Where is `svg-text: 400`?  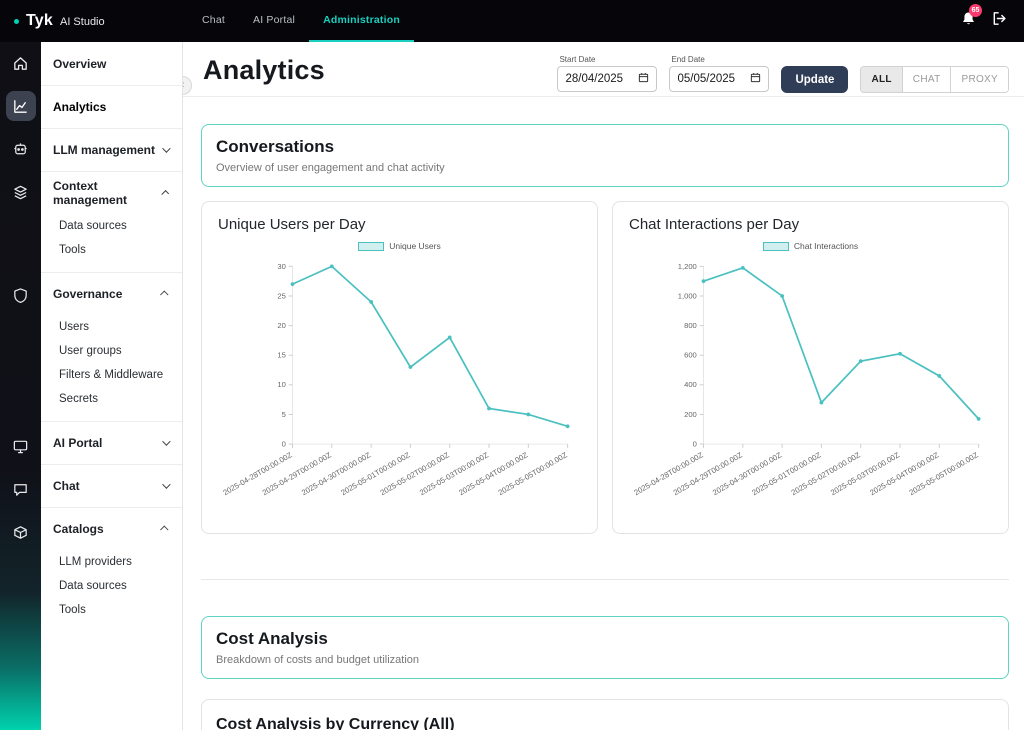
svg-text: 400 is located at coordinates (690, 384).